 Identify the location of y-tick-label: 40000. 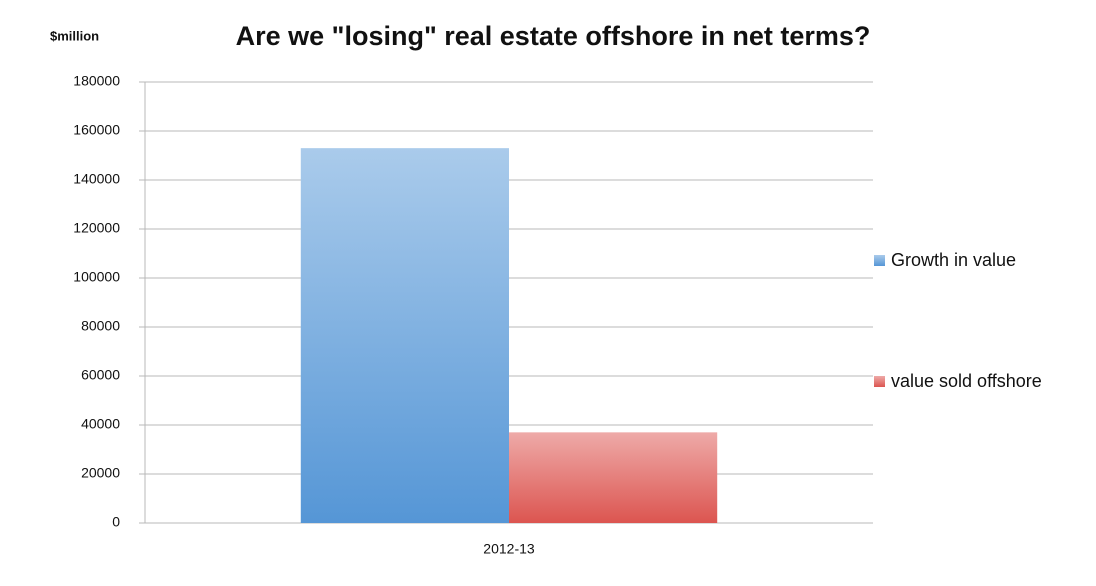
(100, 424).